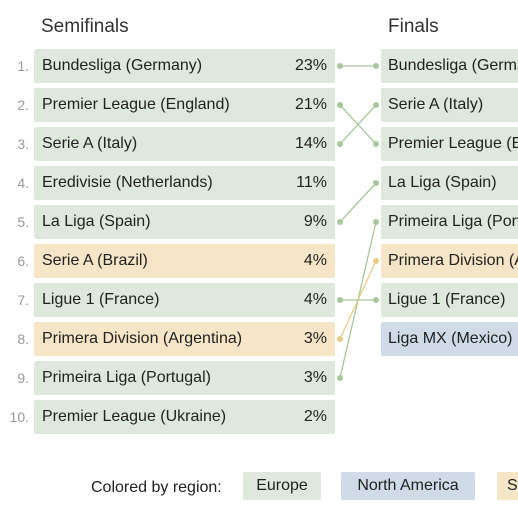 This screenshot has height=518, width=518. I want to click on finals-title: Finals, so click(413, 26).